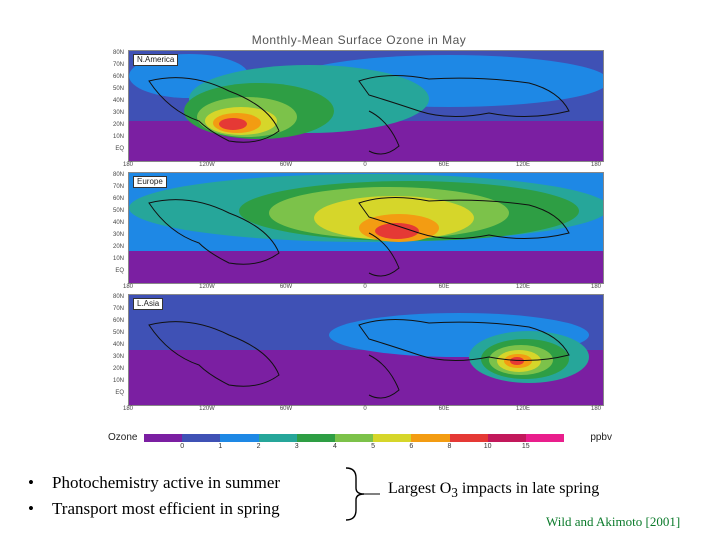  I want to click on colorbar: Ozone 0 1 2 3 4 5 6 8 10 15 ppbv, so click(359, 439).